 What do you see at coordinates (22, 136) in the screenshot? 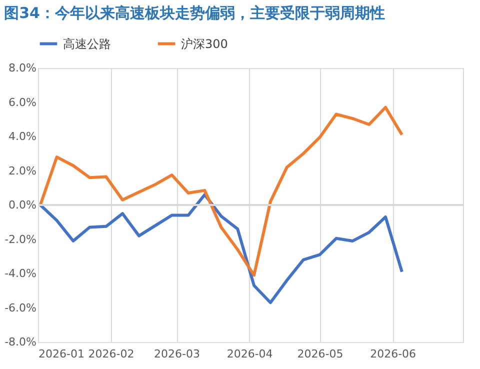
I see `y-tick-label: 4.0%` at bounding box center [22, 136].